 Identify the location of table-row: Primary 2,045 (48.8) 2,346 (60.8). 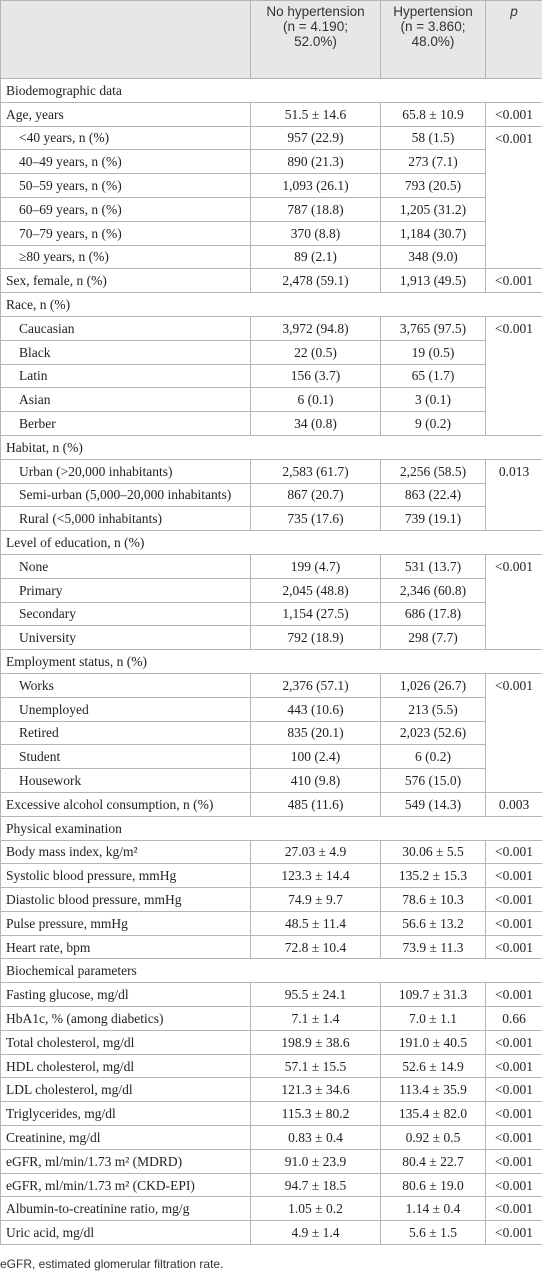
(271, 590).